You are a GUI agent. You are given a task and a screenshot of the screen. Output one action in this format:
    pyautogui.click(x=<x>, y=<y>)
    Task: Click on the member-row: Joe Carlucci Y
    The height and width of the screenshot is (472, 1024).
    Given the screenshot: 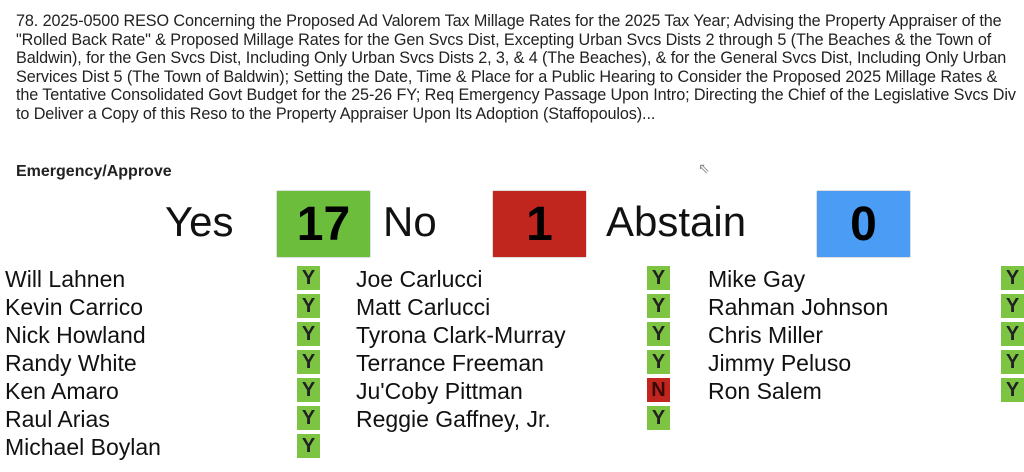 What is the action you would take?
    pyautogui.click(x=516, y=278)
    